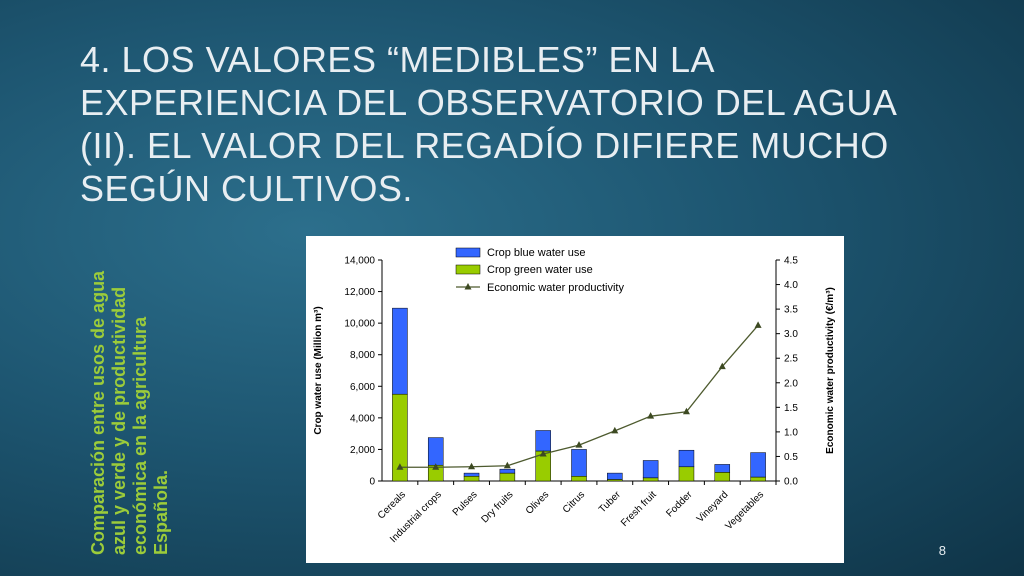 This screenshot has height=576, width=1024. Describe the element at coordinates (362, 387) in the screenshot. I see `y-tick-label: 6,000` at that location.